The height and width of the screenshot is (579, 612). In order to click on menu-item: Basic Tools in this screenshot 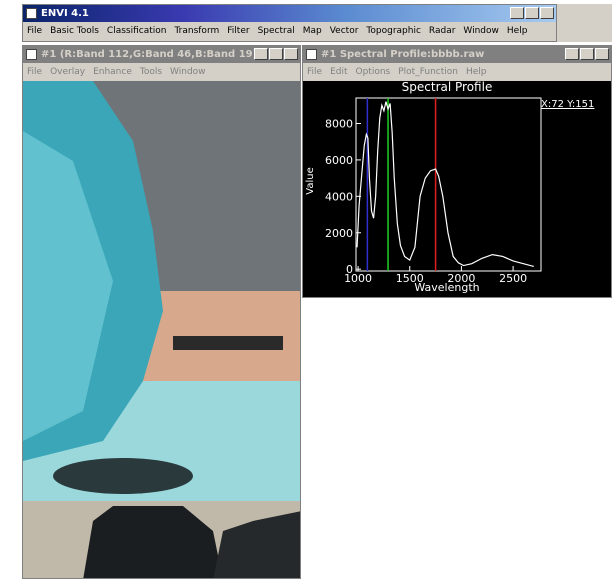, I will do `click(74, 31)`.